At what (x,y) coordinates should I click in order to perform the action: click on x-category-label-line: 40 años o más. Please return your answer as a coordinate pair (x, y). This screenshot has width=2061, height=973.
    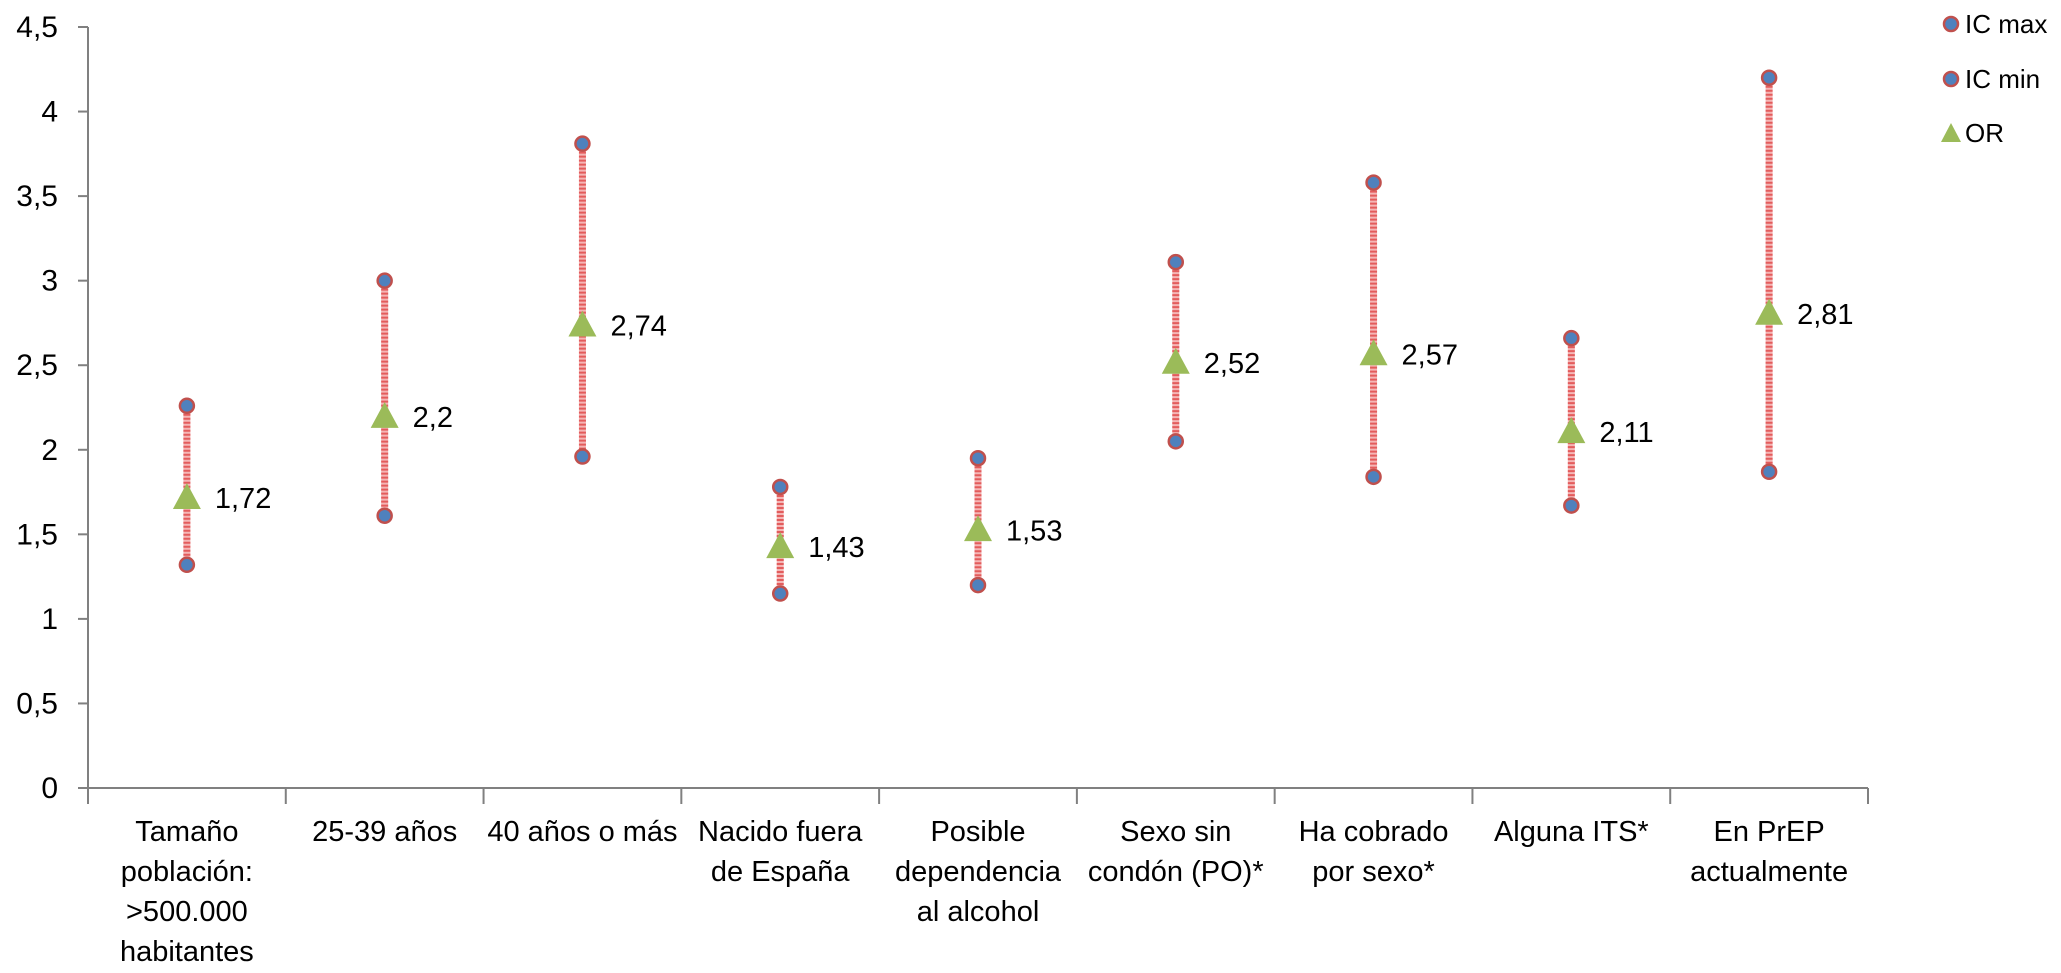
    Looking at the image, I should click on (582, 832).